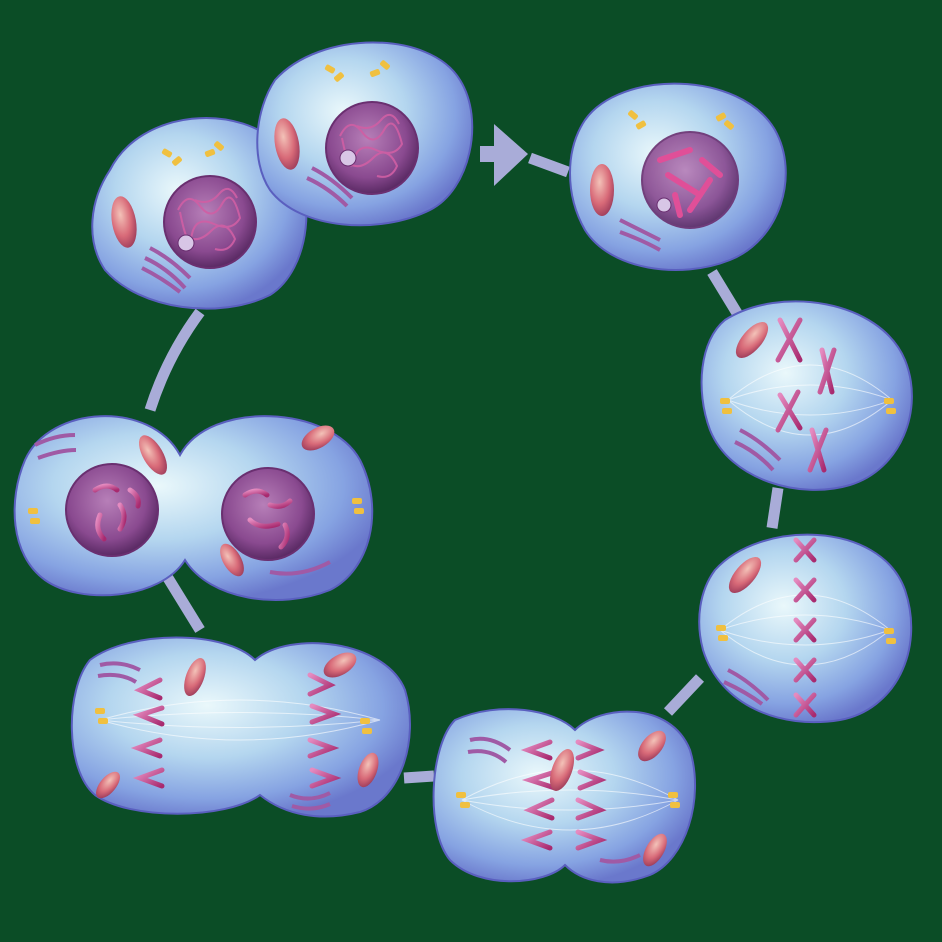 Image resolution: width=942 pixels, height=942 pixels. I want to click on prophase-cell, so click(678, 176).